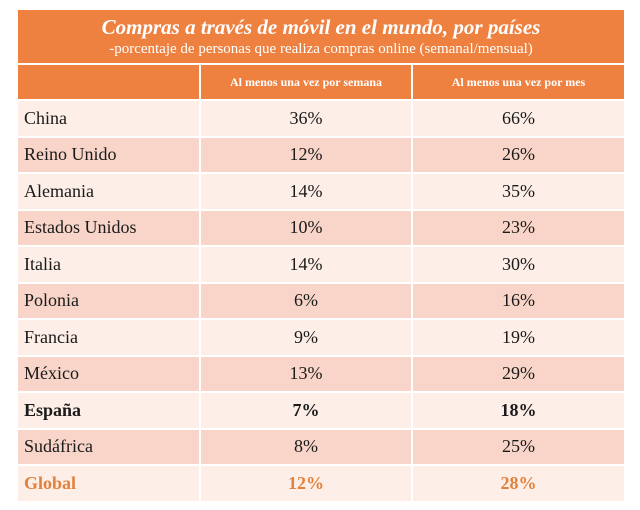  What do you see at coordinates (109, 337) in the screenshot?
I see `country-cell: Francia` at bounding box center [109, 337].